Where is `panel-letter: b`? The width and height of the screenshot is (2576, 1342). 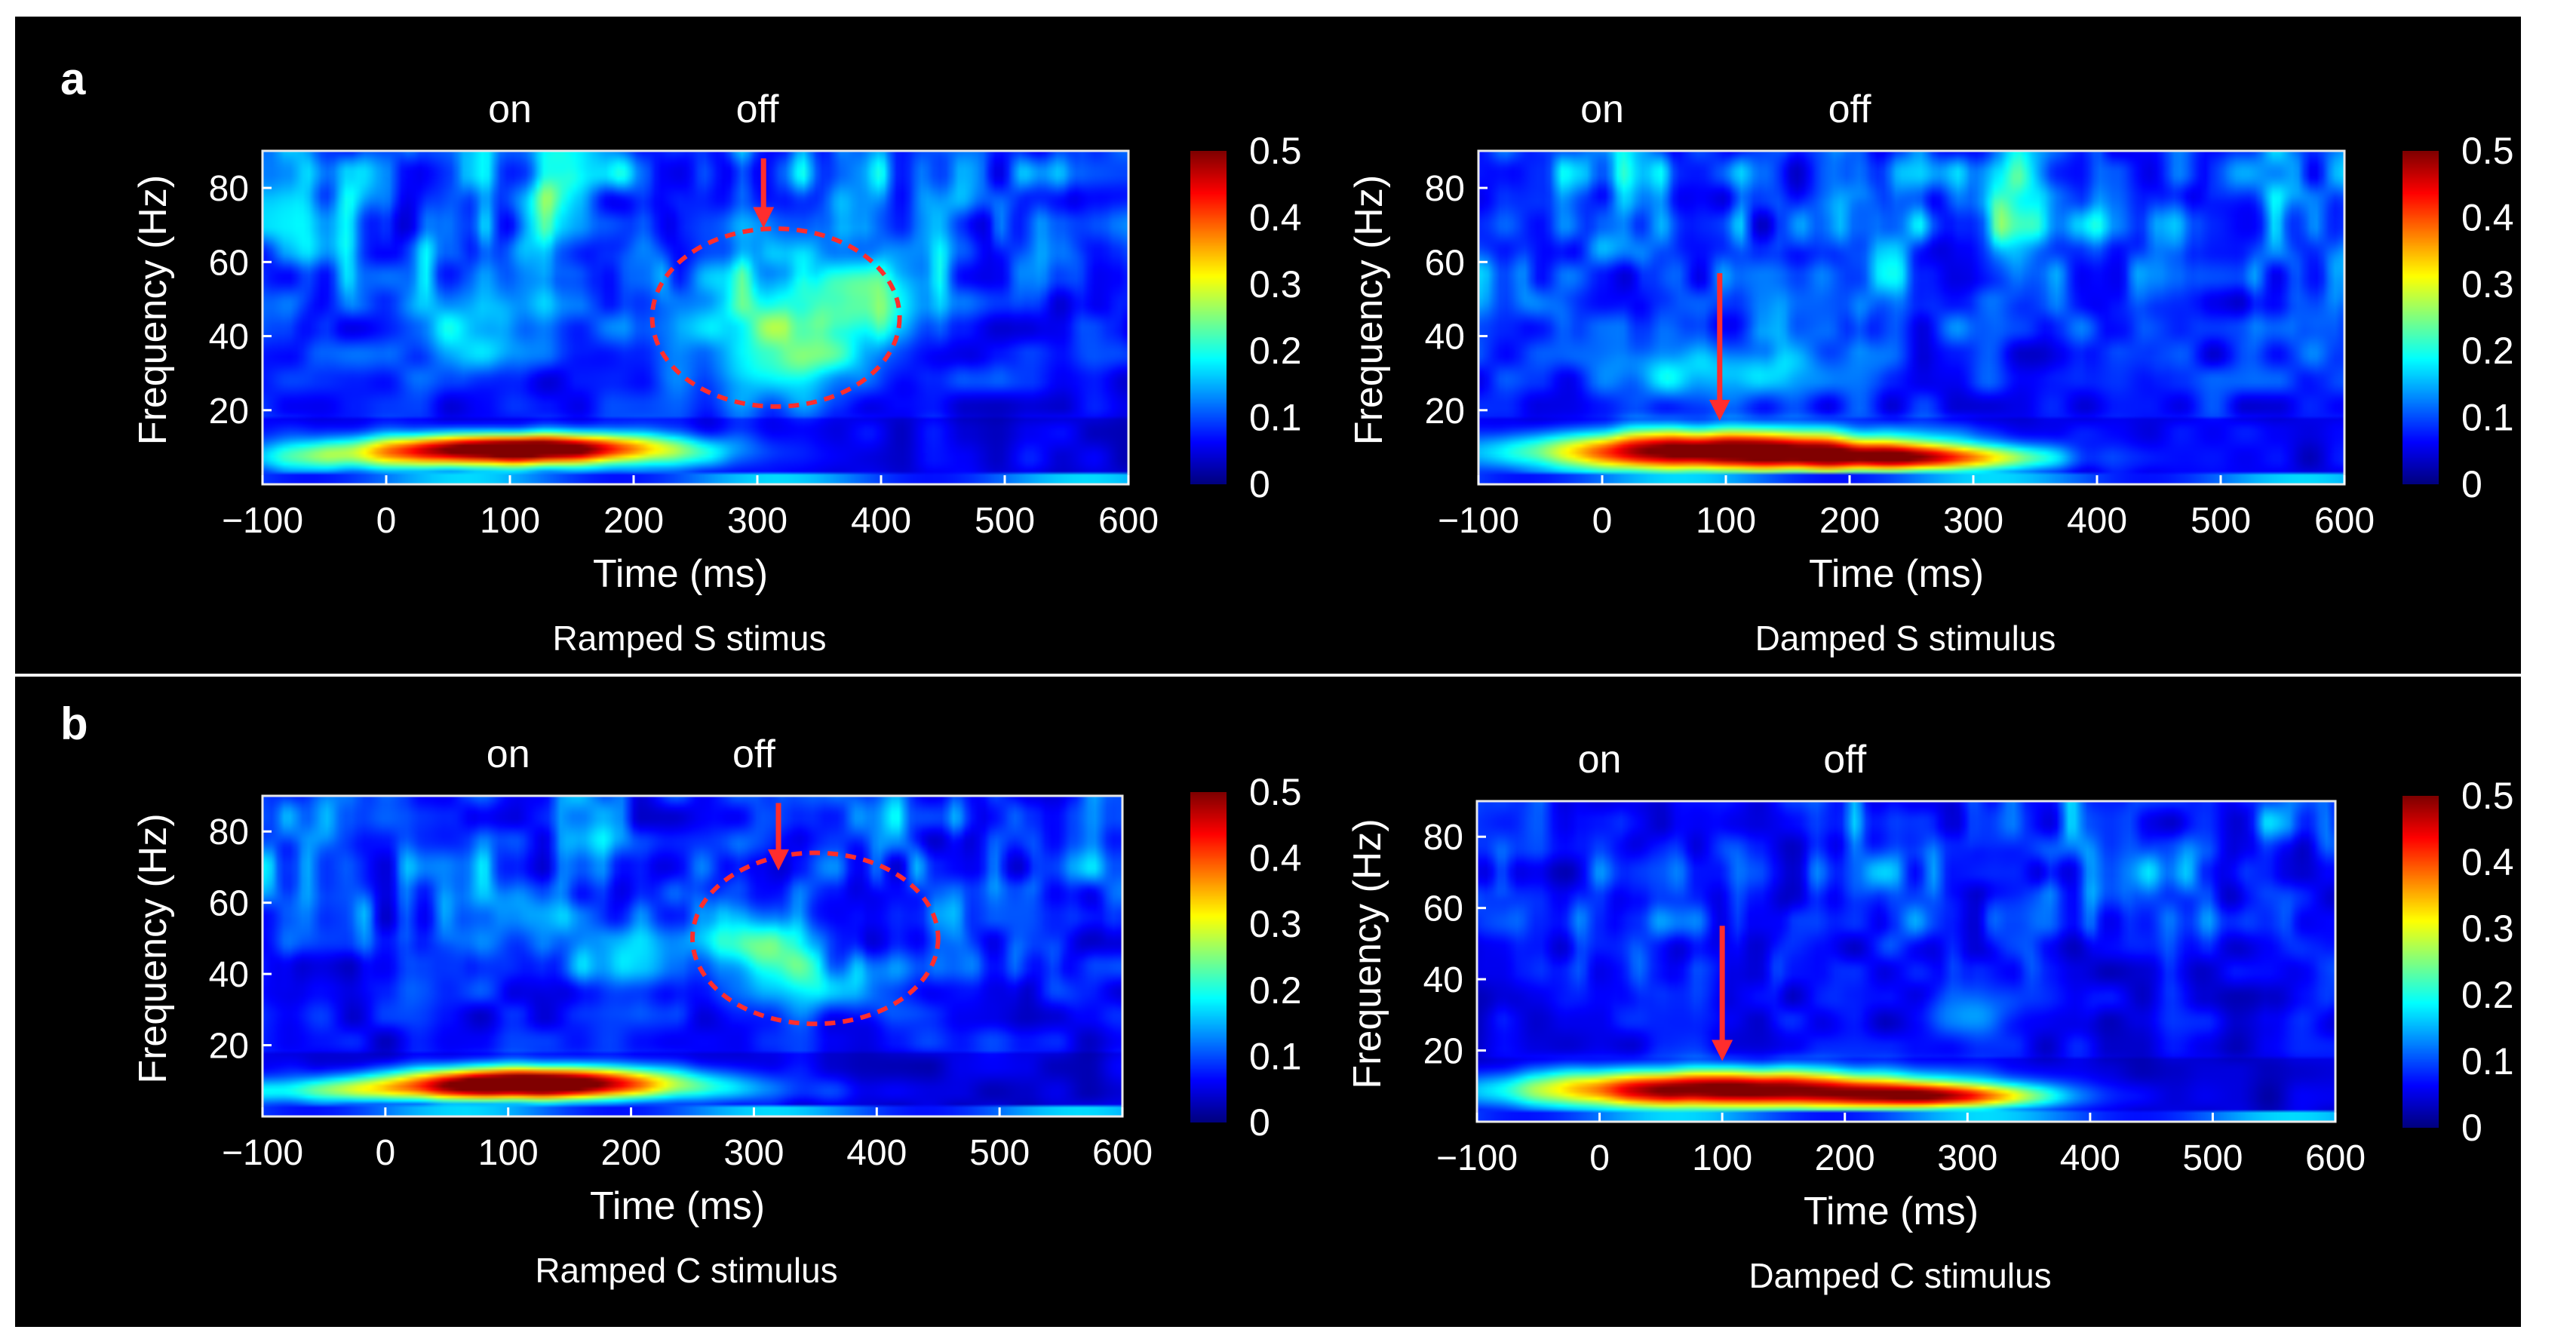
panel-letter: b is located at coordinates (74, 724).